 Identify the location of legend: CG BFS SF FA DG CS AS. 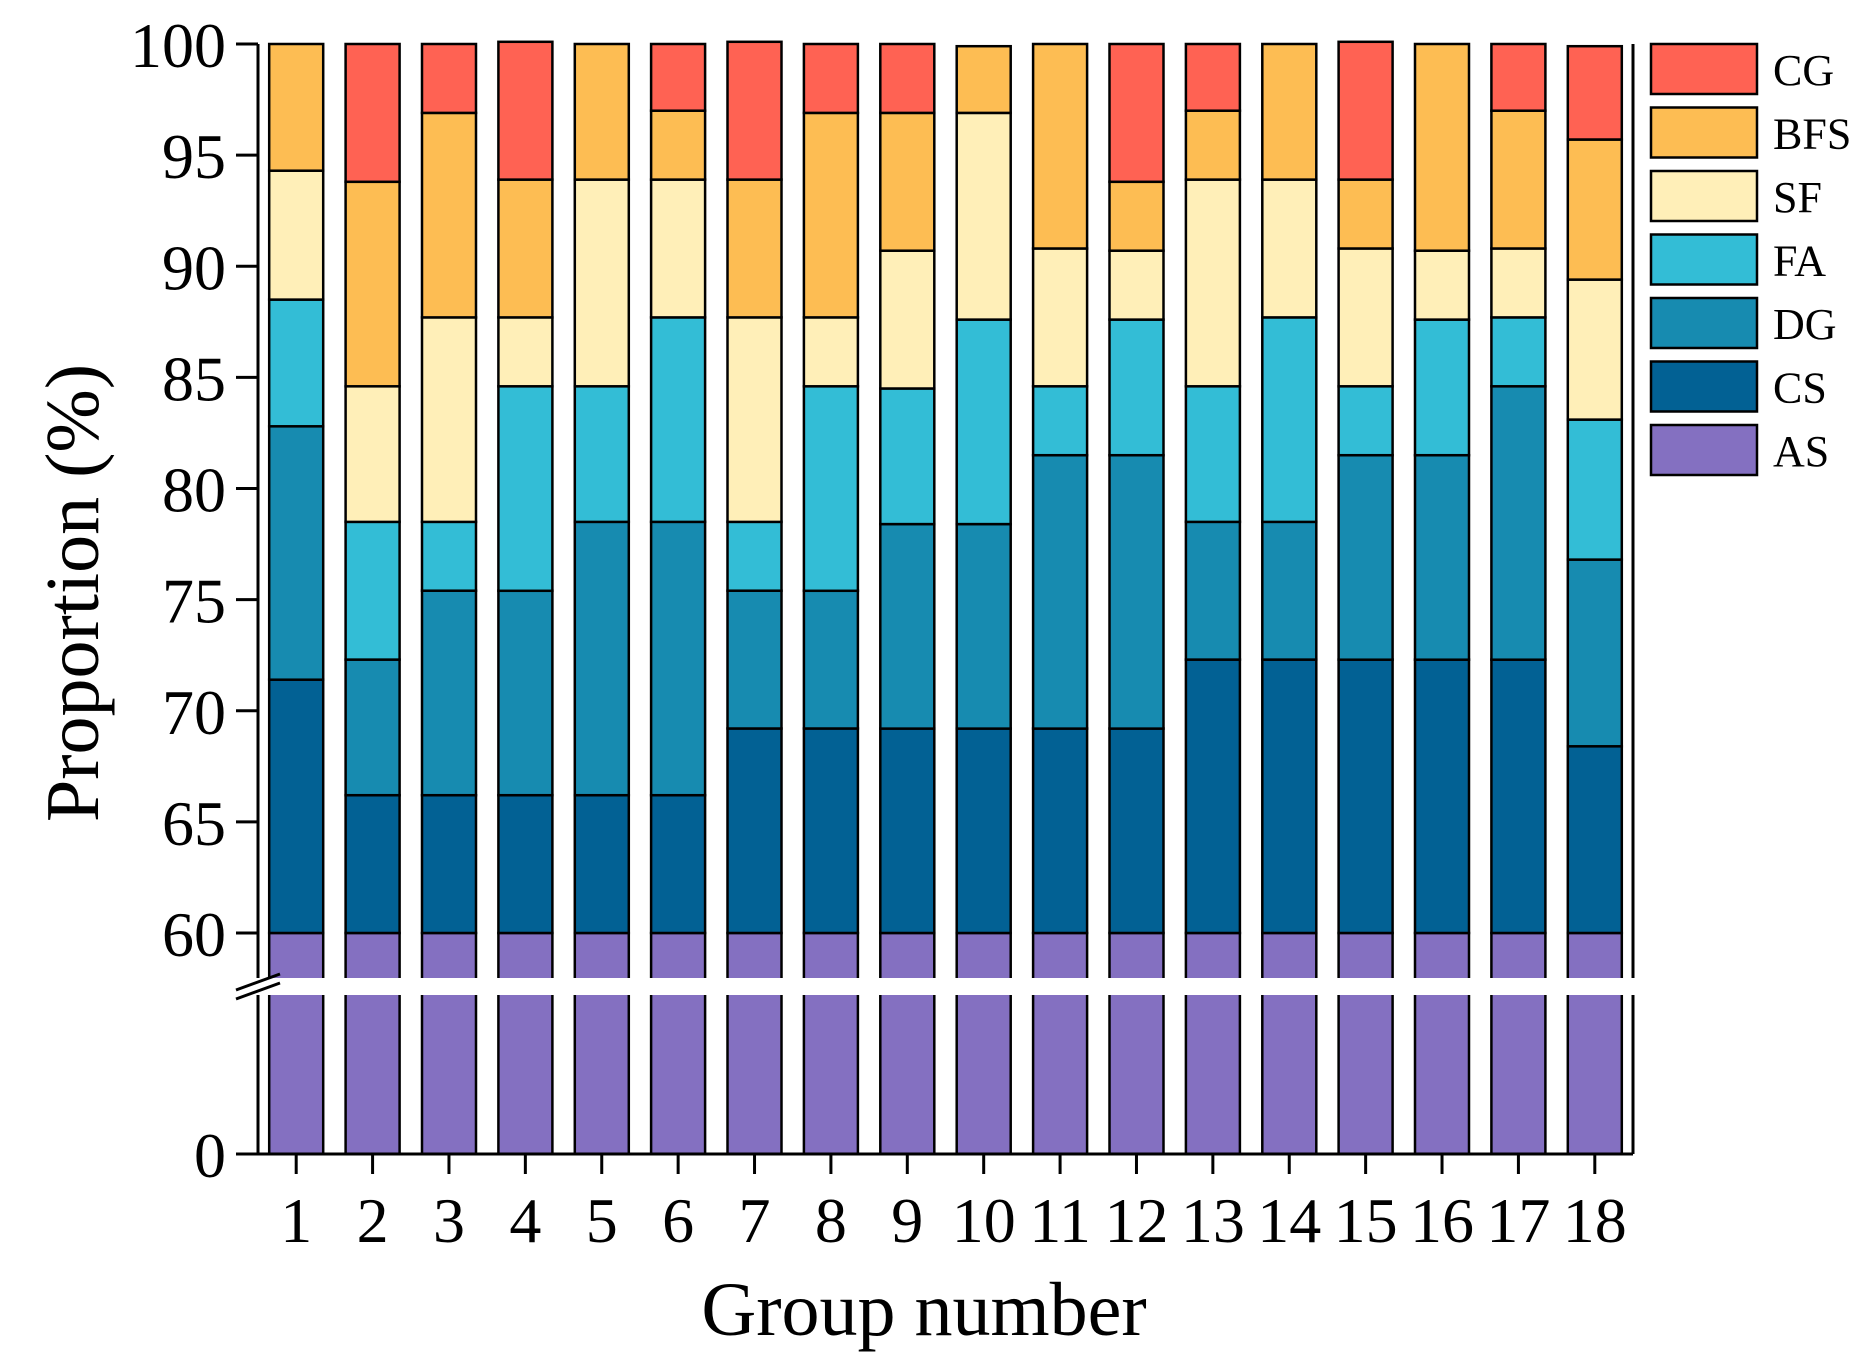
(1750, 259).